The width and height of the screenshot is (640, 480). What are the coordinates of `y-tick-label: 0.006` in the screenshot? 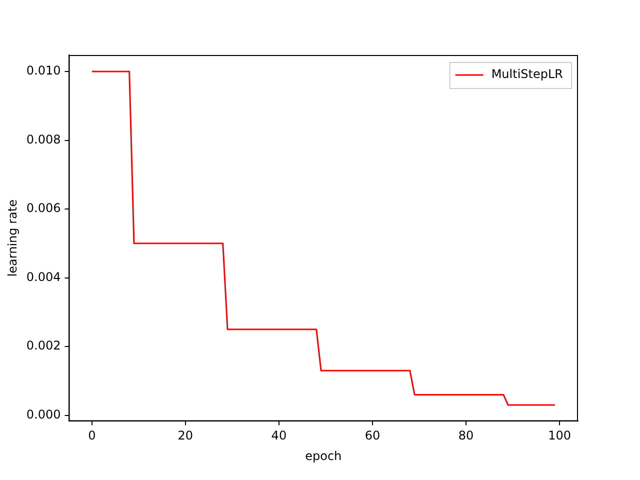 It's located at (43, 208).